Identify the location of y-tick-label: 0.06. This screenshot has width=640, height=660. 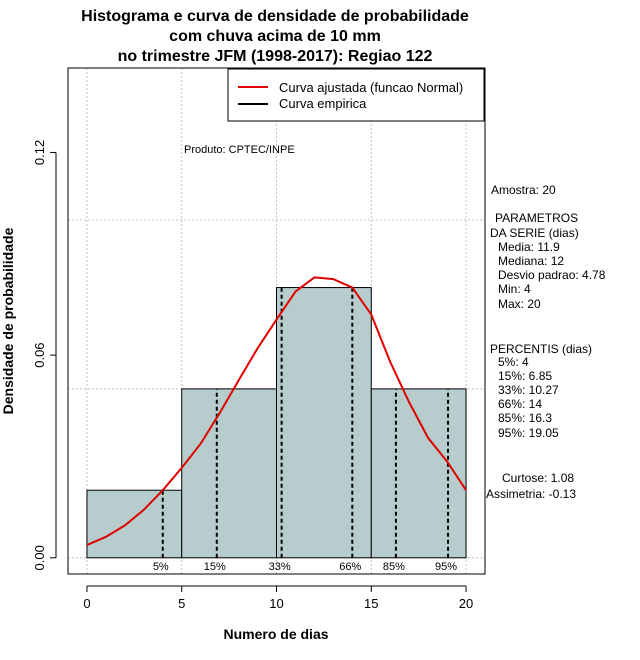
(39, 354).